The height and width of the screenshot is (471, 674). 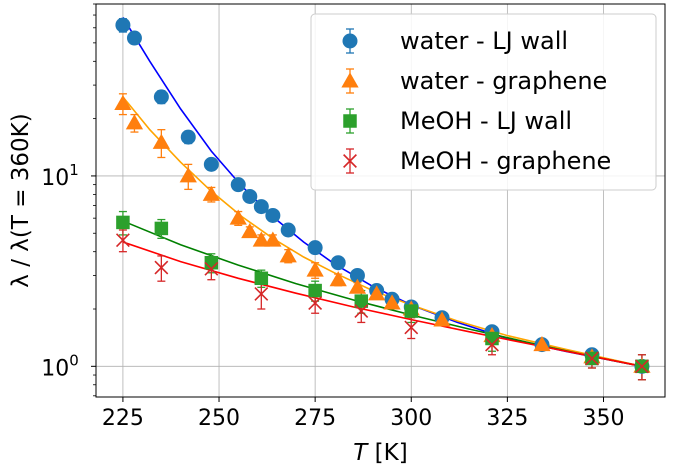 What do you see at coordinates (505, 161) in the screenshot?
I see `legend-label: MeOH - graphene` at bounding box center [505, 161].